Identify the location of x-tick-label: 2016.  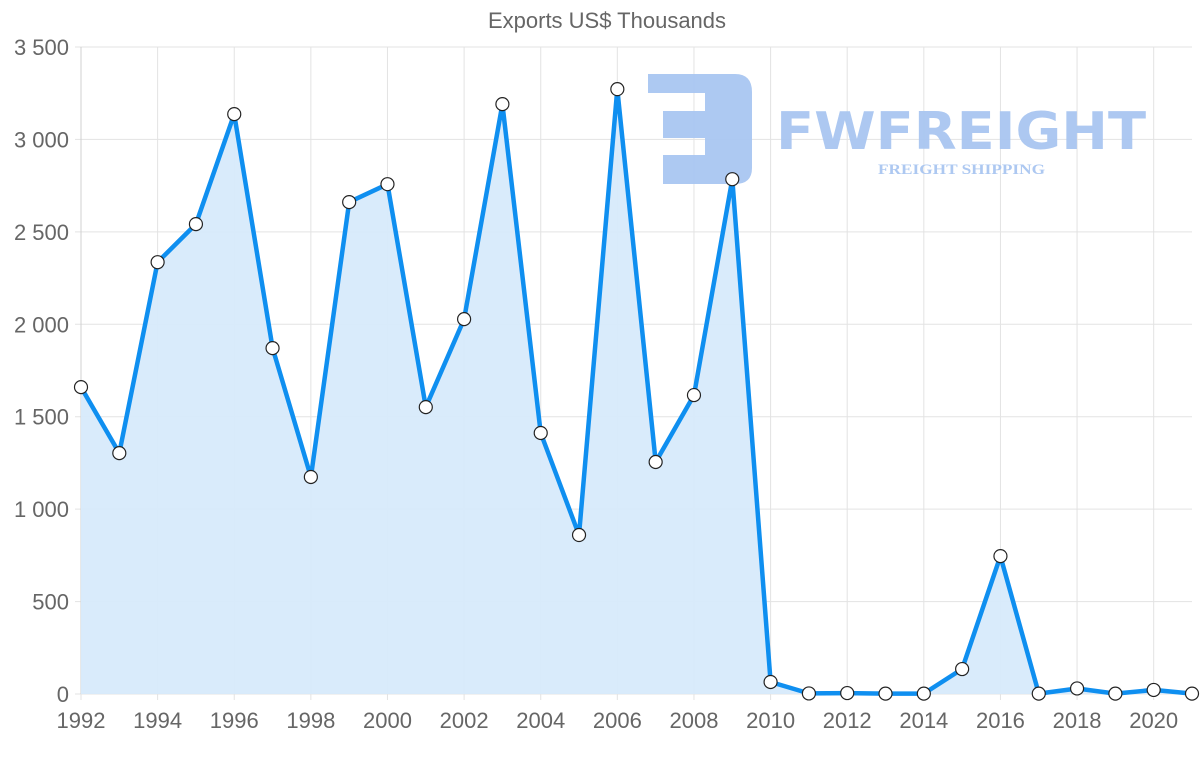
(1000, 720).